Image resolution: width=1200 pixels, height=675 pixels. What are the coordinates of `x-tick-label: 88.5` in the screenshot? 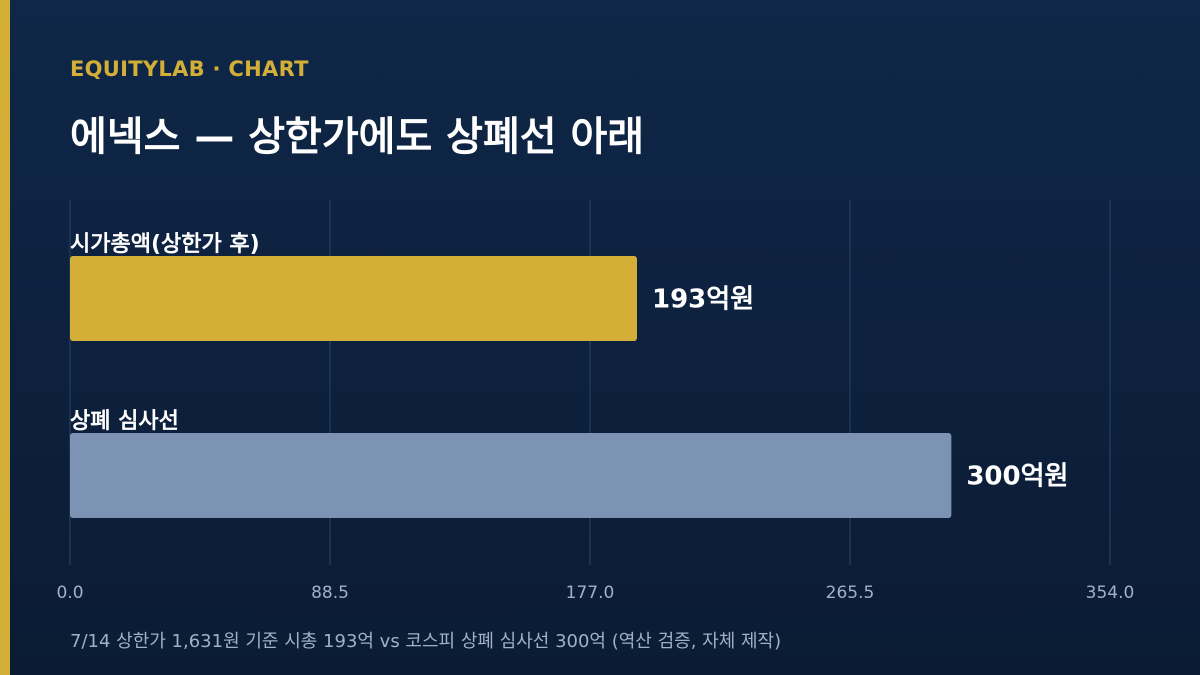 It's located at (330, 593).